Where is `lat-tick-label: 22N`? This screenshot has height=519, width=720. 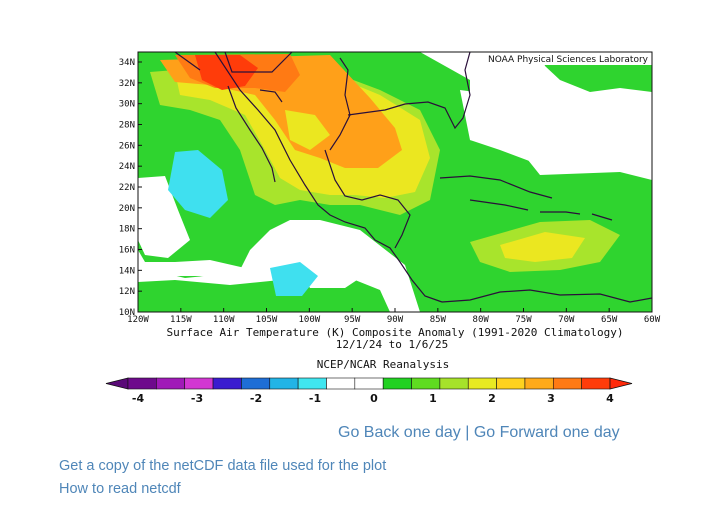
lat-tick-label: 22N is located at coordinates (127, 188).